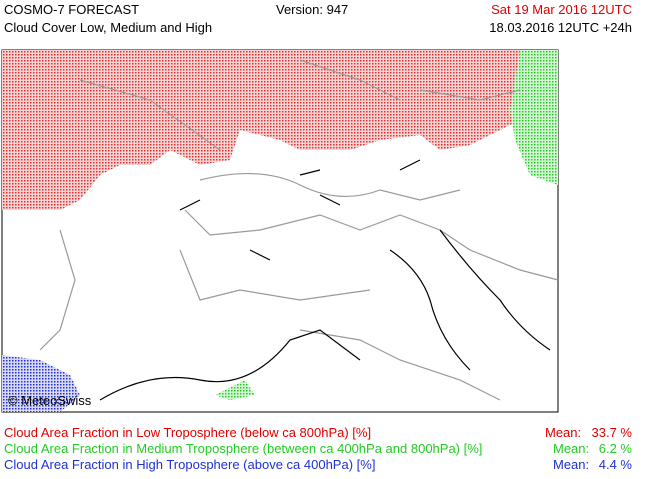  Describe the element at coordinates (312, 9) in the screenshot. I see `version: Version: 947` at that location.